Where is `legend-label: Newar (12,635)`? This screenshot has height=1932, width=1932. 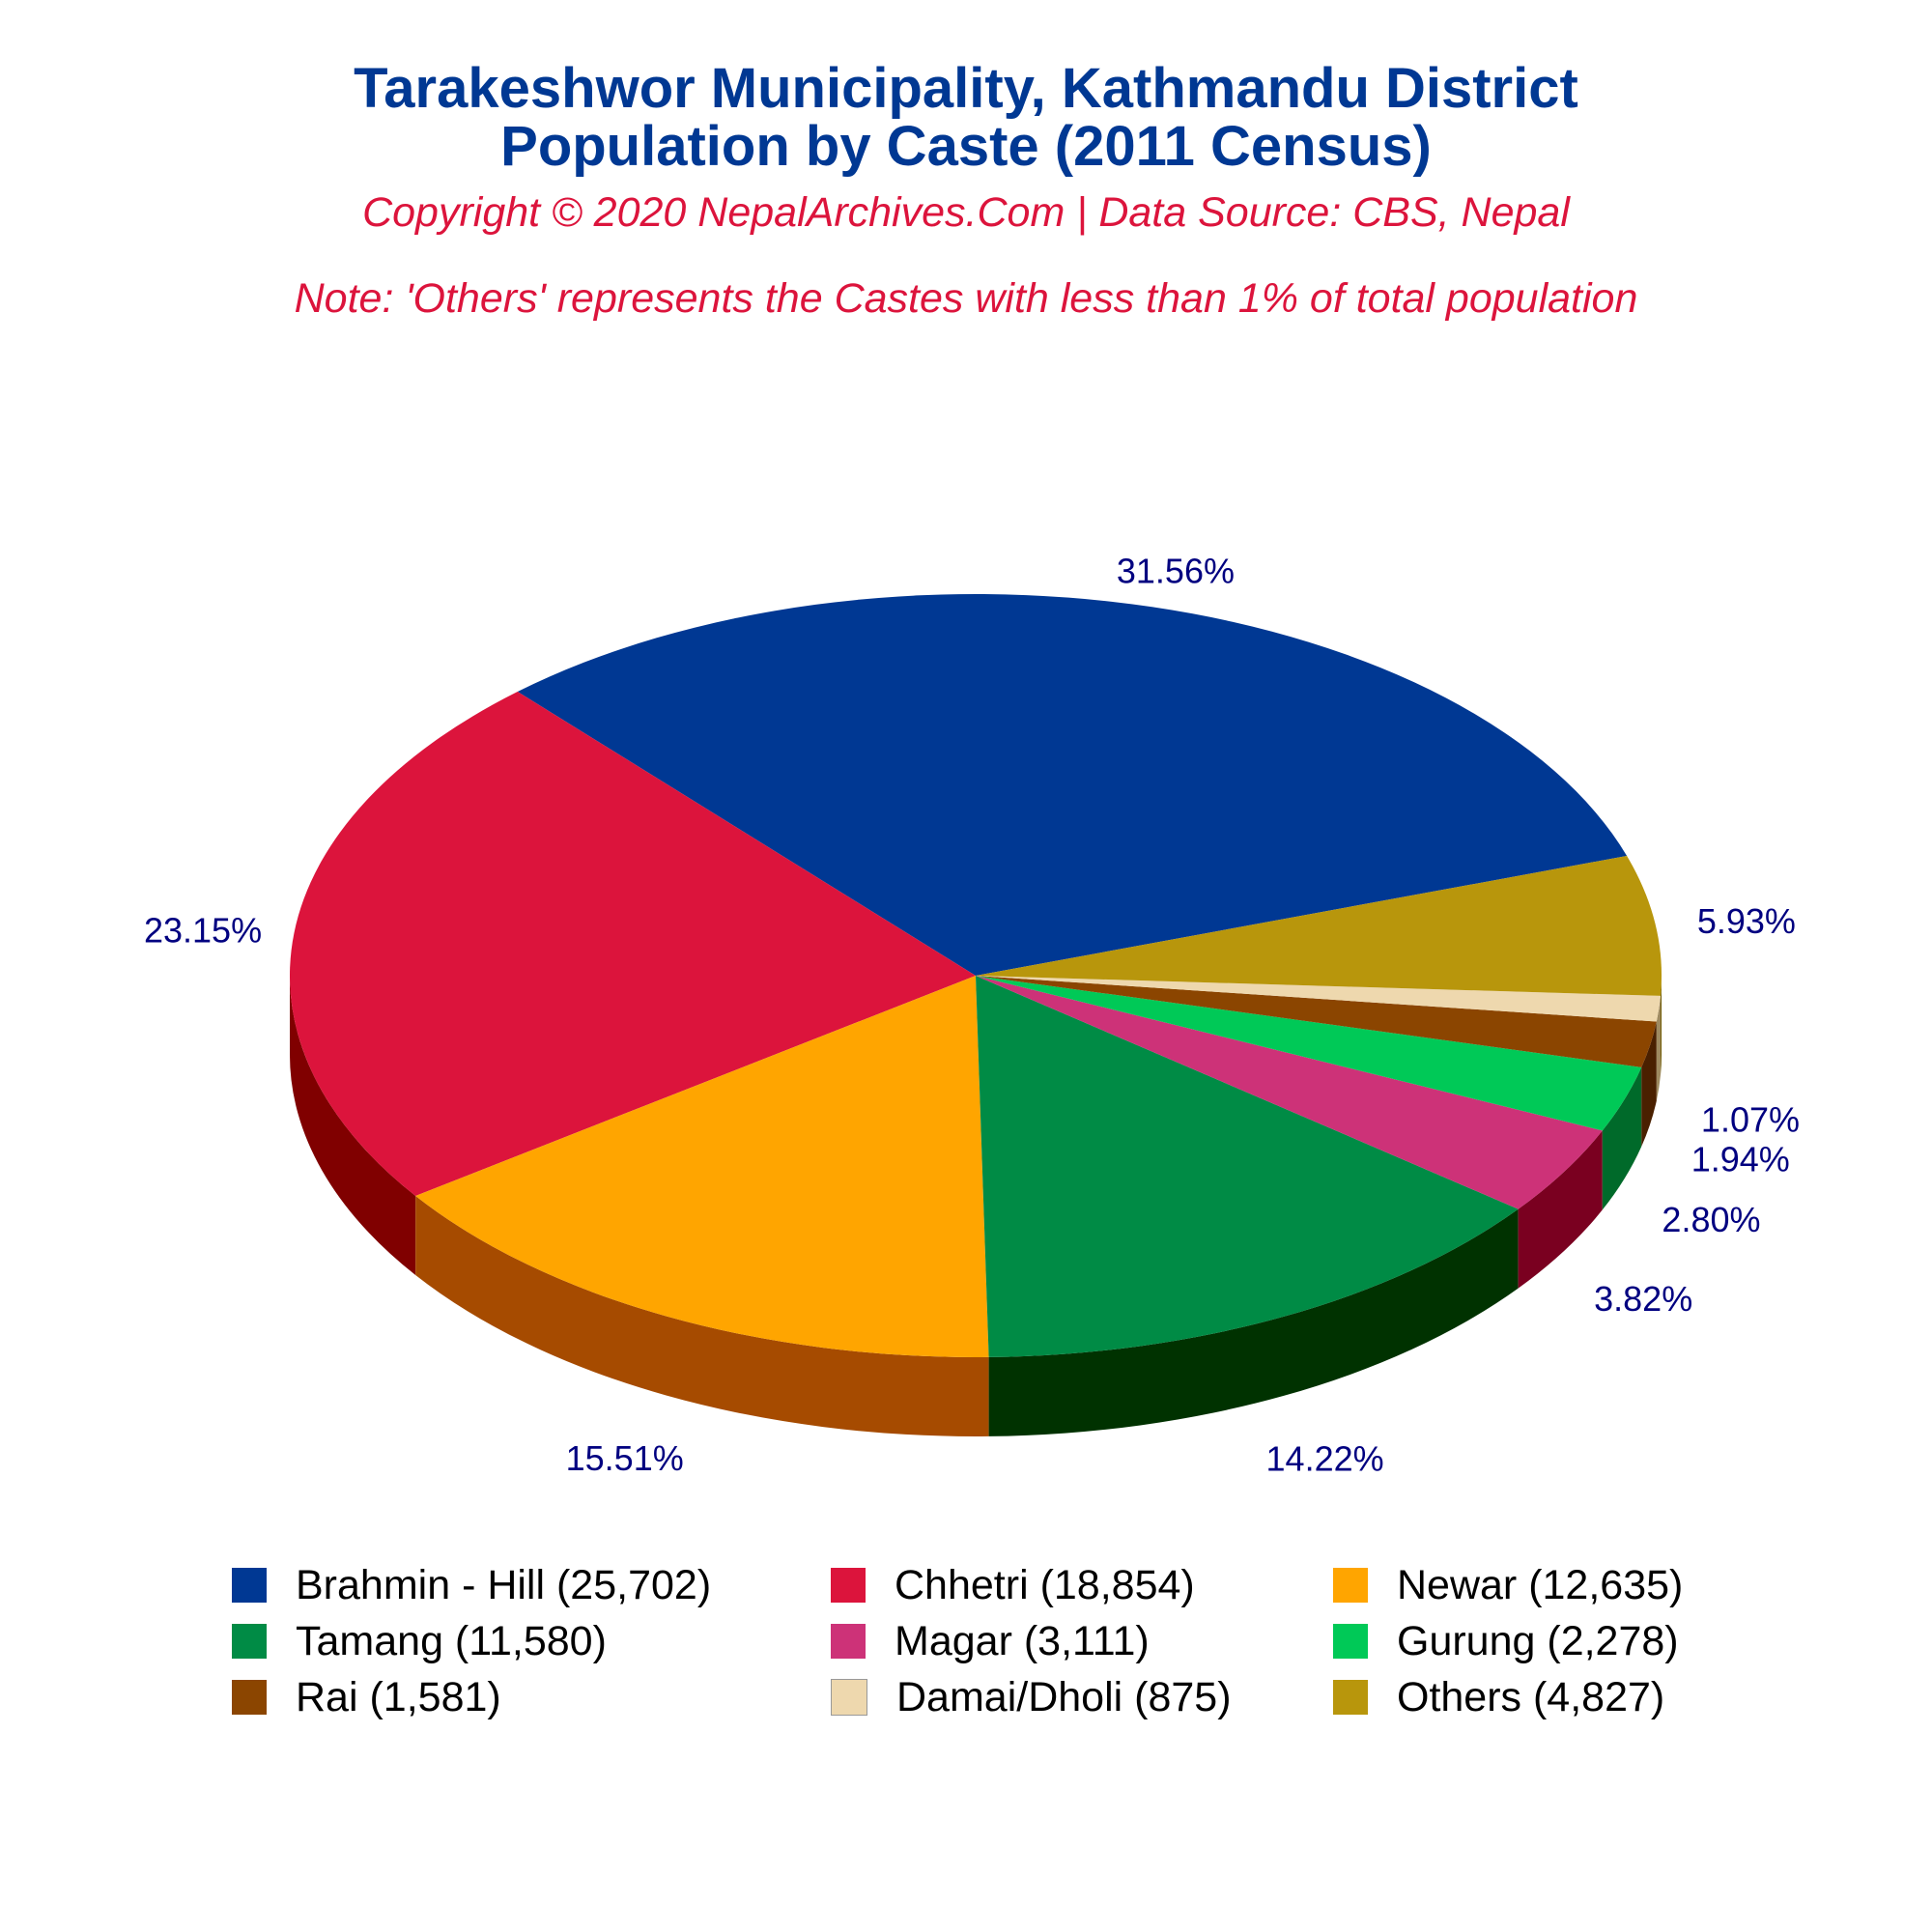
legend-label: Newar (12,635) is located at coordinates (1540, 1584).